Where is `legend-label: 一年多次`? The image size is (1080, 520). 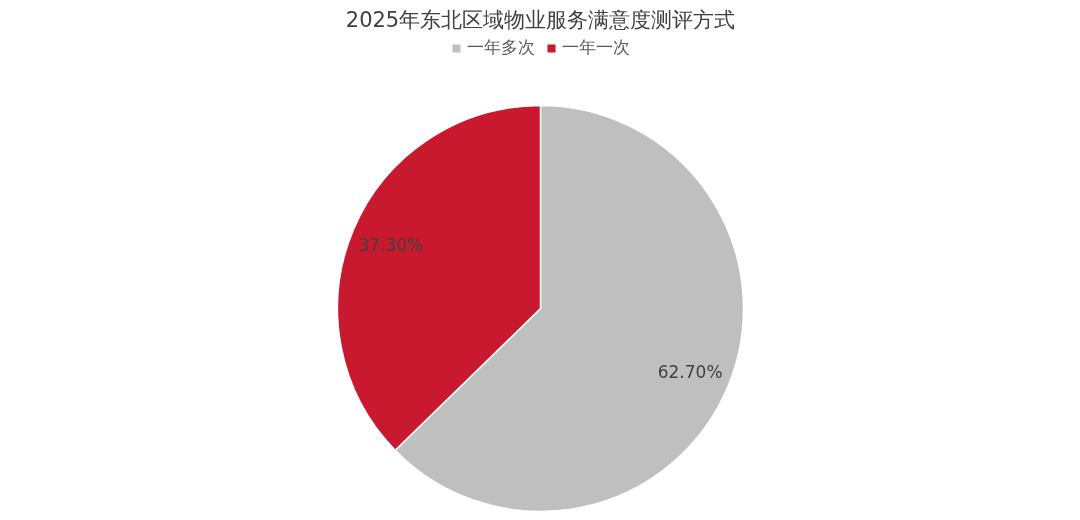
legend-label: 一年多次 is located at coordinates (501, 47).